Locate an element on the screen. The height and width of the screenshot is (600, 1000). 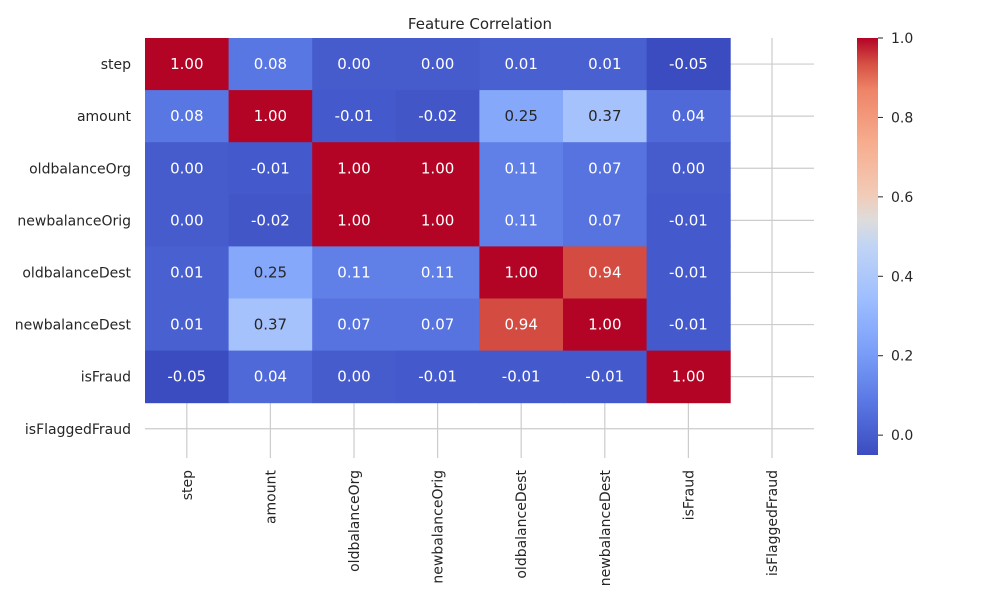
x-tick-label: oldbalanceOrg is located at coordinates (355, 521).